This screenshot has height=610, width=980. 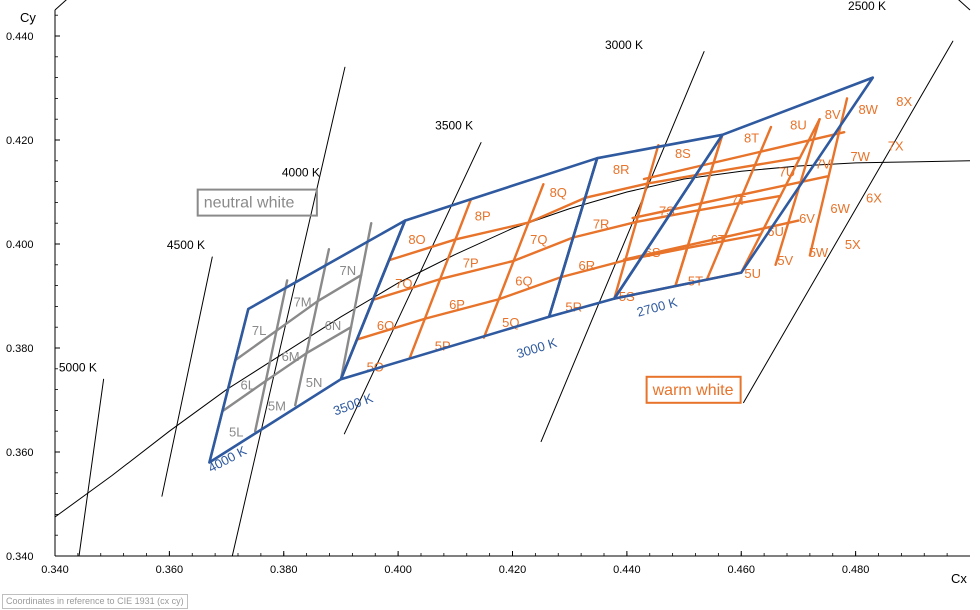 I want to click on annotation-label: warm white, so click(x=693, y=390).